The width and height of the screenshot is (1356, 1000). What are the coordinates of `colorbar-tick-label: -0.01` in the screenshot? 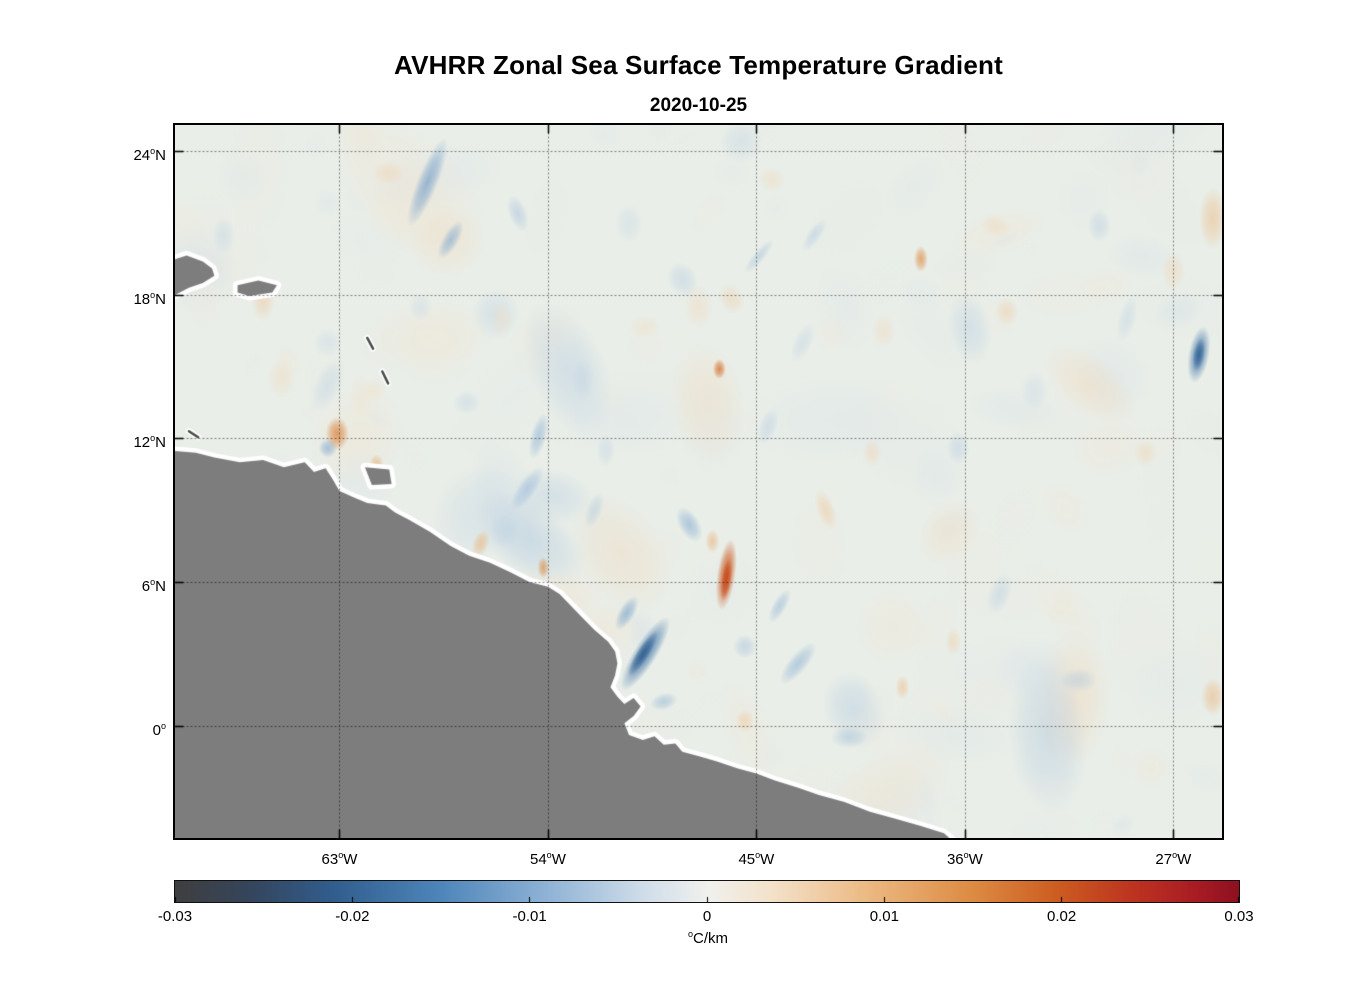 It's located at (529, 916).